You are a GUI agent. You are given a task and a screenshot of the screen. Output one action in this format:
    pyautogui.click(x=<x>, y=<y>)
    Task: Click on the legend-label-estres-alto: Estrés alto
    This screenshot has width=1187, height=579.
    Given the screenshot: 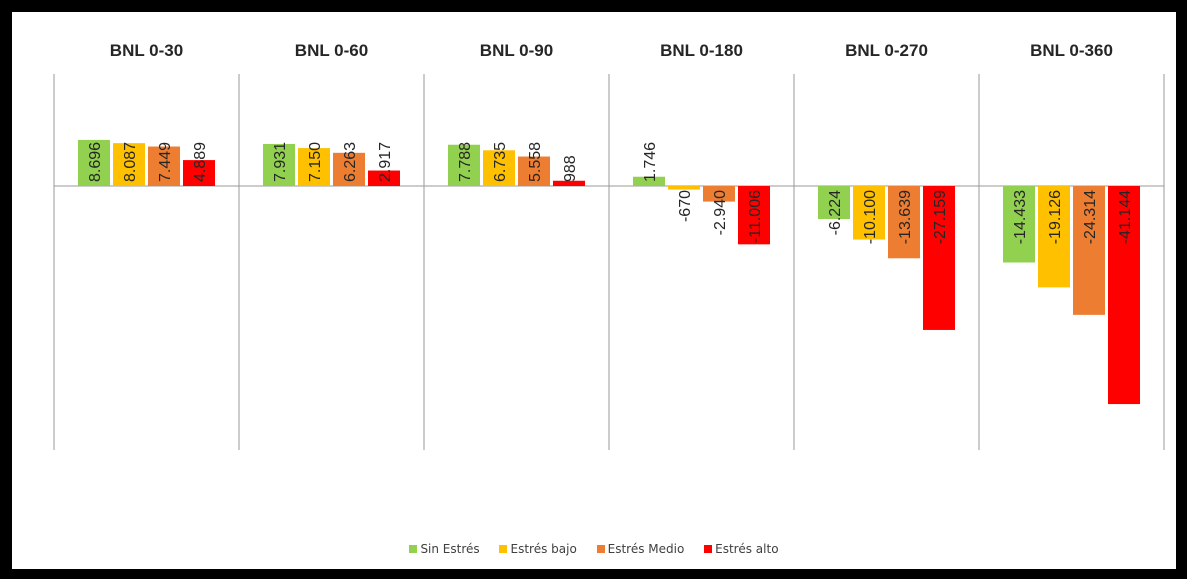 What is the action you would take?
    pyautogui.click(x=747, y=549)
    